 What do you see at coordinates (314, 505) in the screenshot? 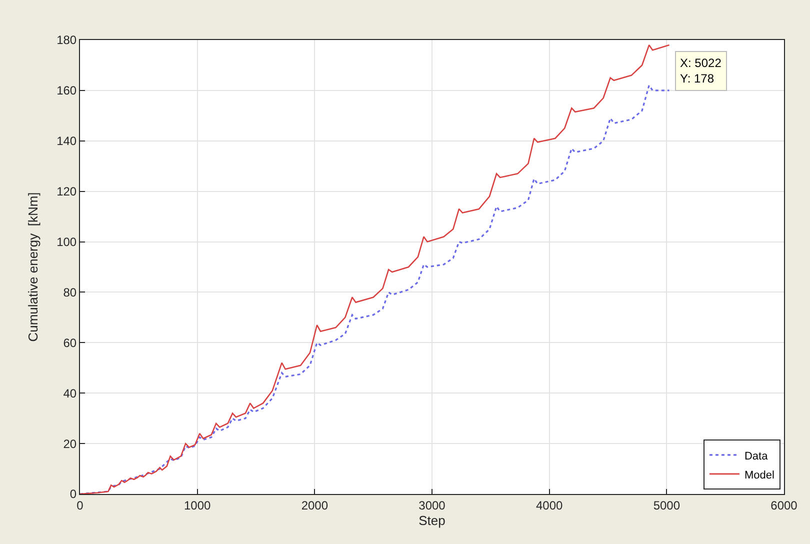
I see `x-tick-label: 2000` at bounding box center [314, 505].